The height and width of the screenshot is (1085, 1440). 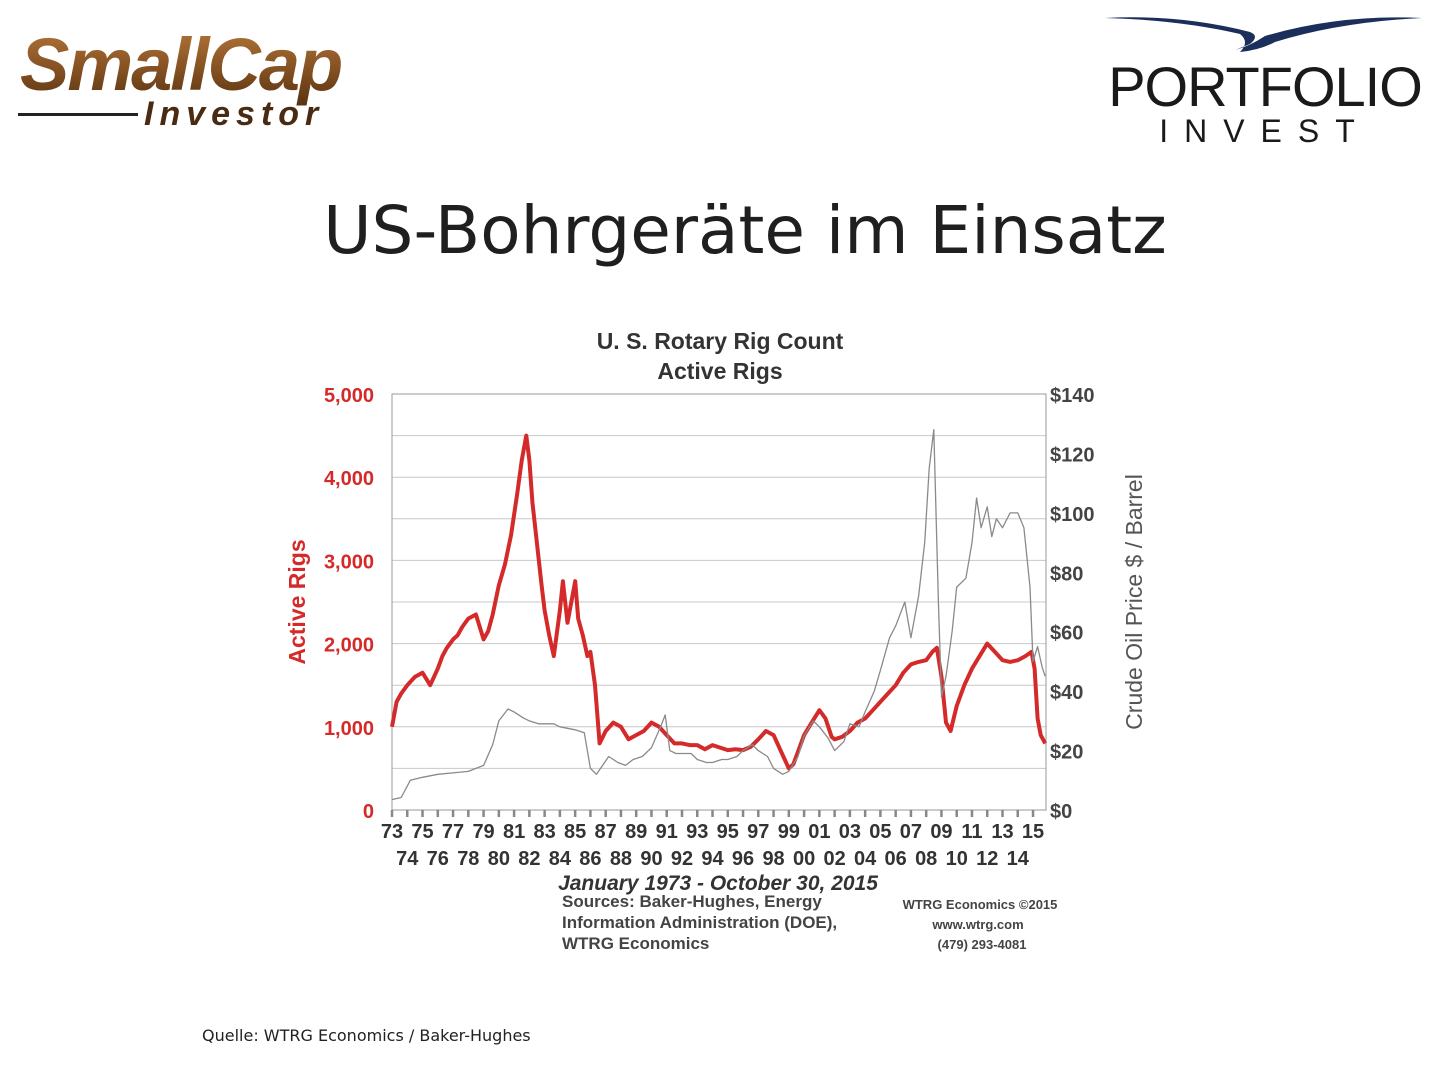 What do you see at coordinates (728, 832) in the screenshot?
I see `x-tick-label: 95` at bounding box center [728, 832].